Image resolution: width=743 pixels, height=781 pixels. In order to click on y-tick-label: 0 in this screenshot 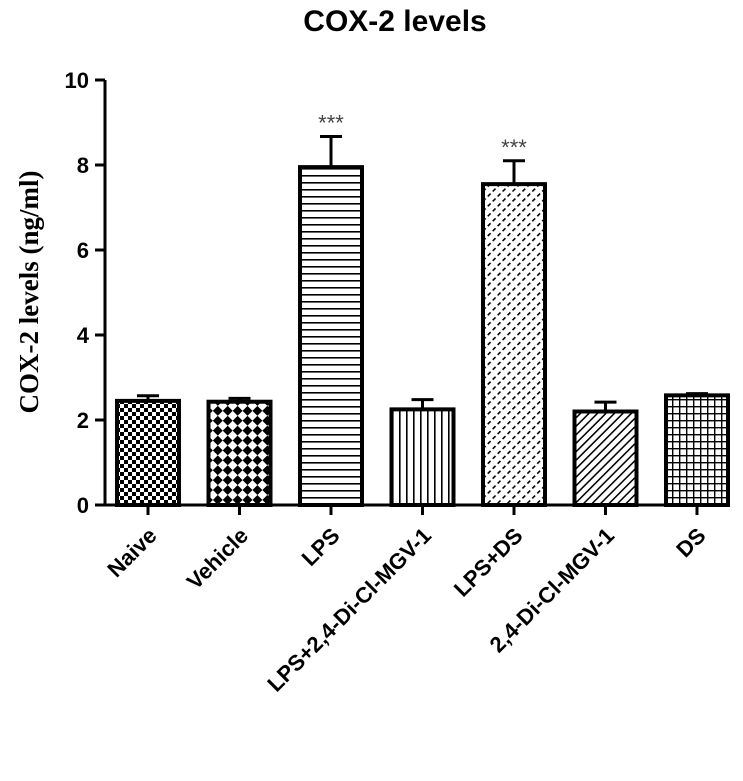, I will do `click(83, 505)`.